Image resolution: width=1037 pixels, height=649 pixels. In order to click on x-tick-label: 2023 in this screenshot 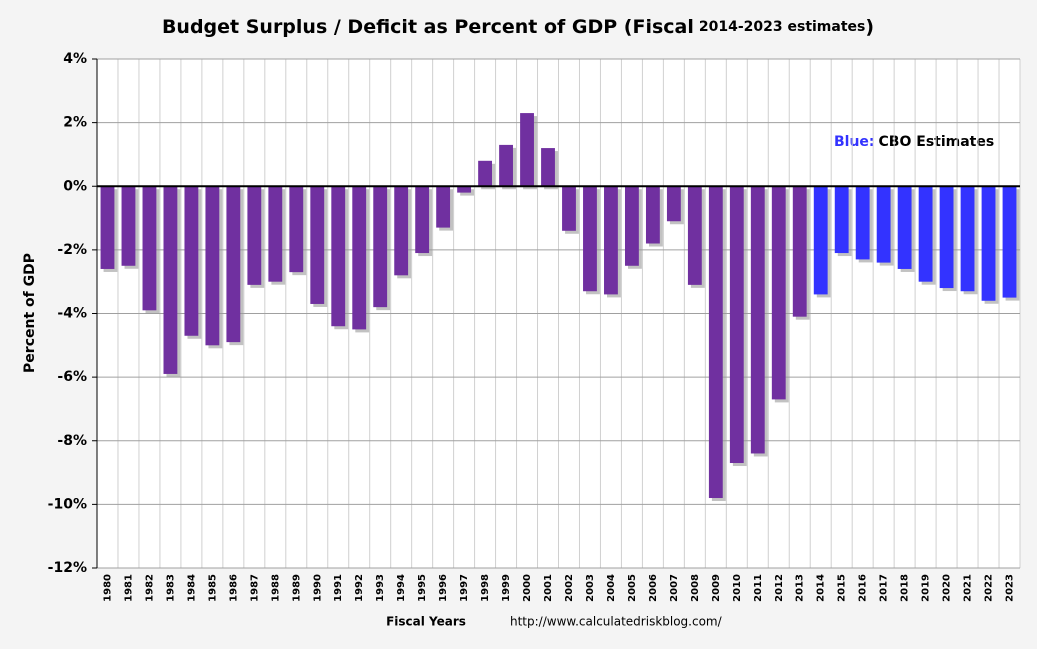, I will do `click(1010, 588)`.